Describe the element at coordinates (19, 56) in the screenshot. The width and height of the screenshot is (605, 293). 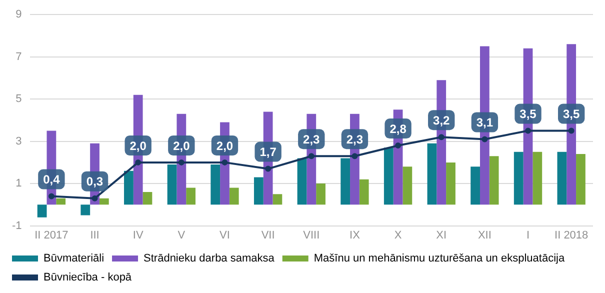
I see `y-tick-label: 7` at that location.